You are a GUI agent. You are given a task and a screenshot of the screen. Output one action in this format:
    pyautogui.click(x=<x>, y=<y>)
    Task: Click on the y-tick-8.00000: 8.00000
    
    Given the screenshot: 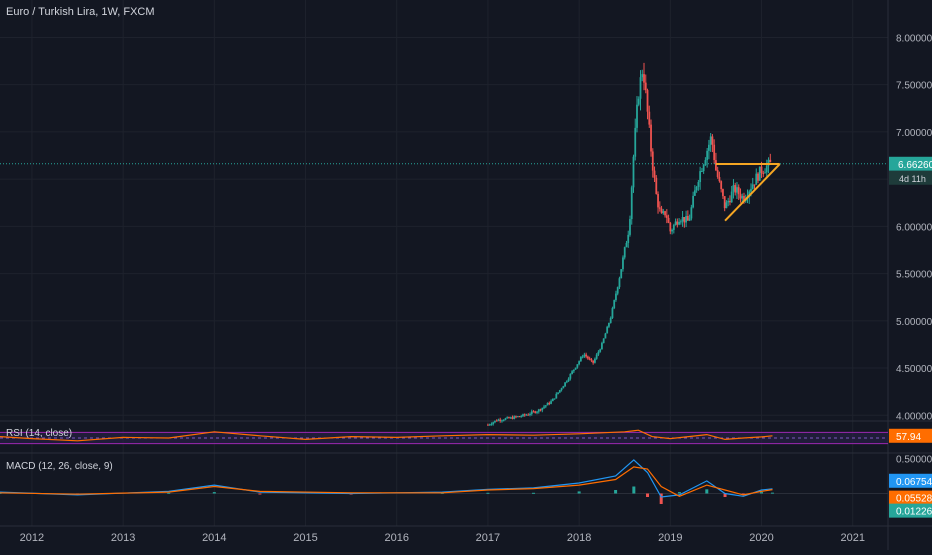 What is the action you would take?
    pyautogui.click(x=914, y=38)
    